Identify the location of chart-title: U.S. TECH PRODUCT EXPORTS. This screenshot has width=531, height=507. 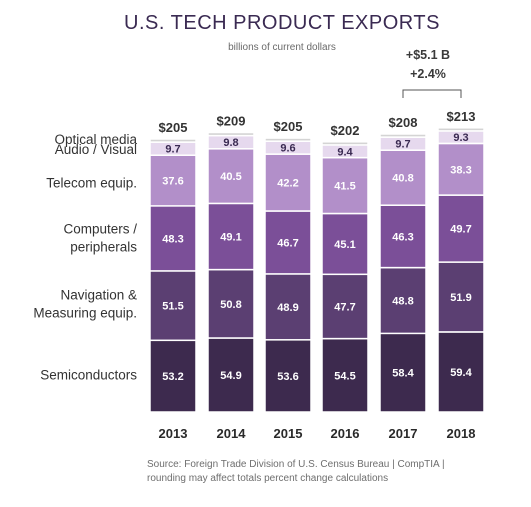
(282, 23).